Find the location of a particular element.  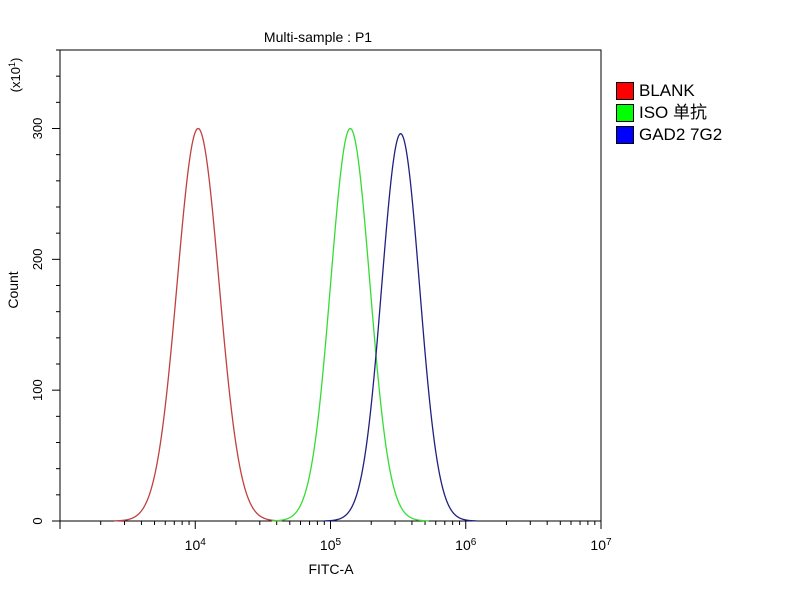

x-tick-label: 10⁴ is located at coordinates (196, 545).